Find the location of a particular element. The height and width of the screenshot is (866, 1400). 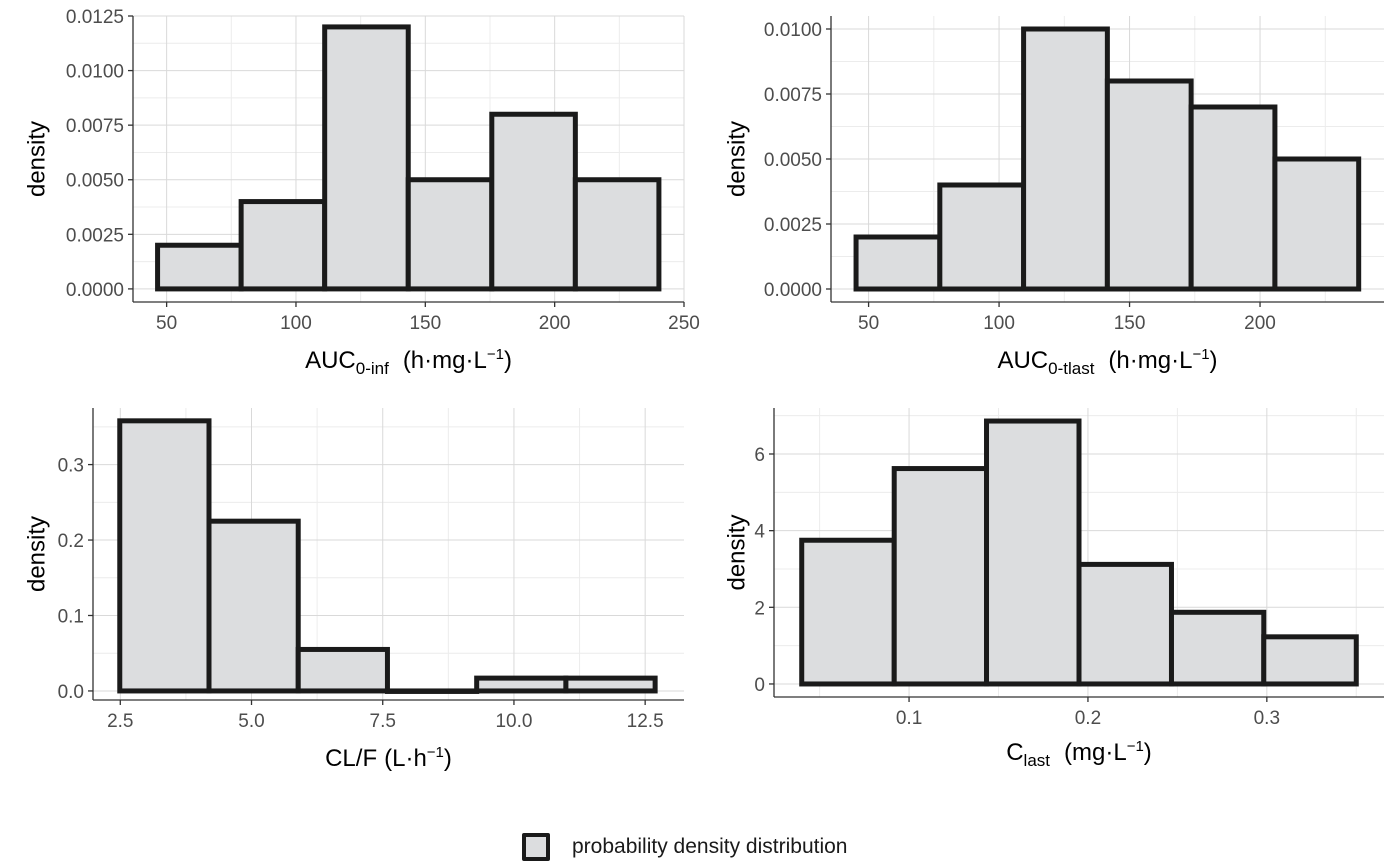

x-axis-title: AUC0-tlast (h·mg·L−1) is located at coordinates (1107, 362).